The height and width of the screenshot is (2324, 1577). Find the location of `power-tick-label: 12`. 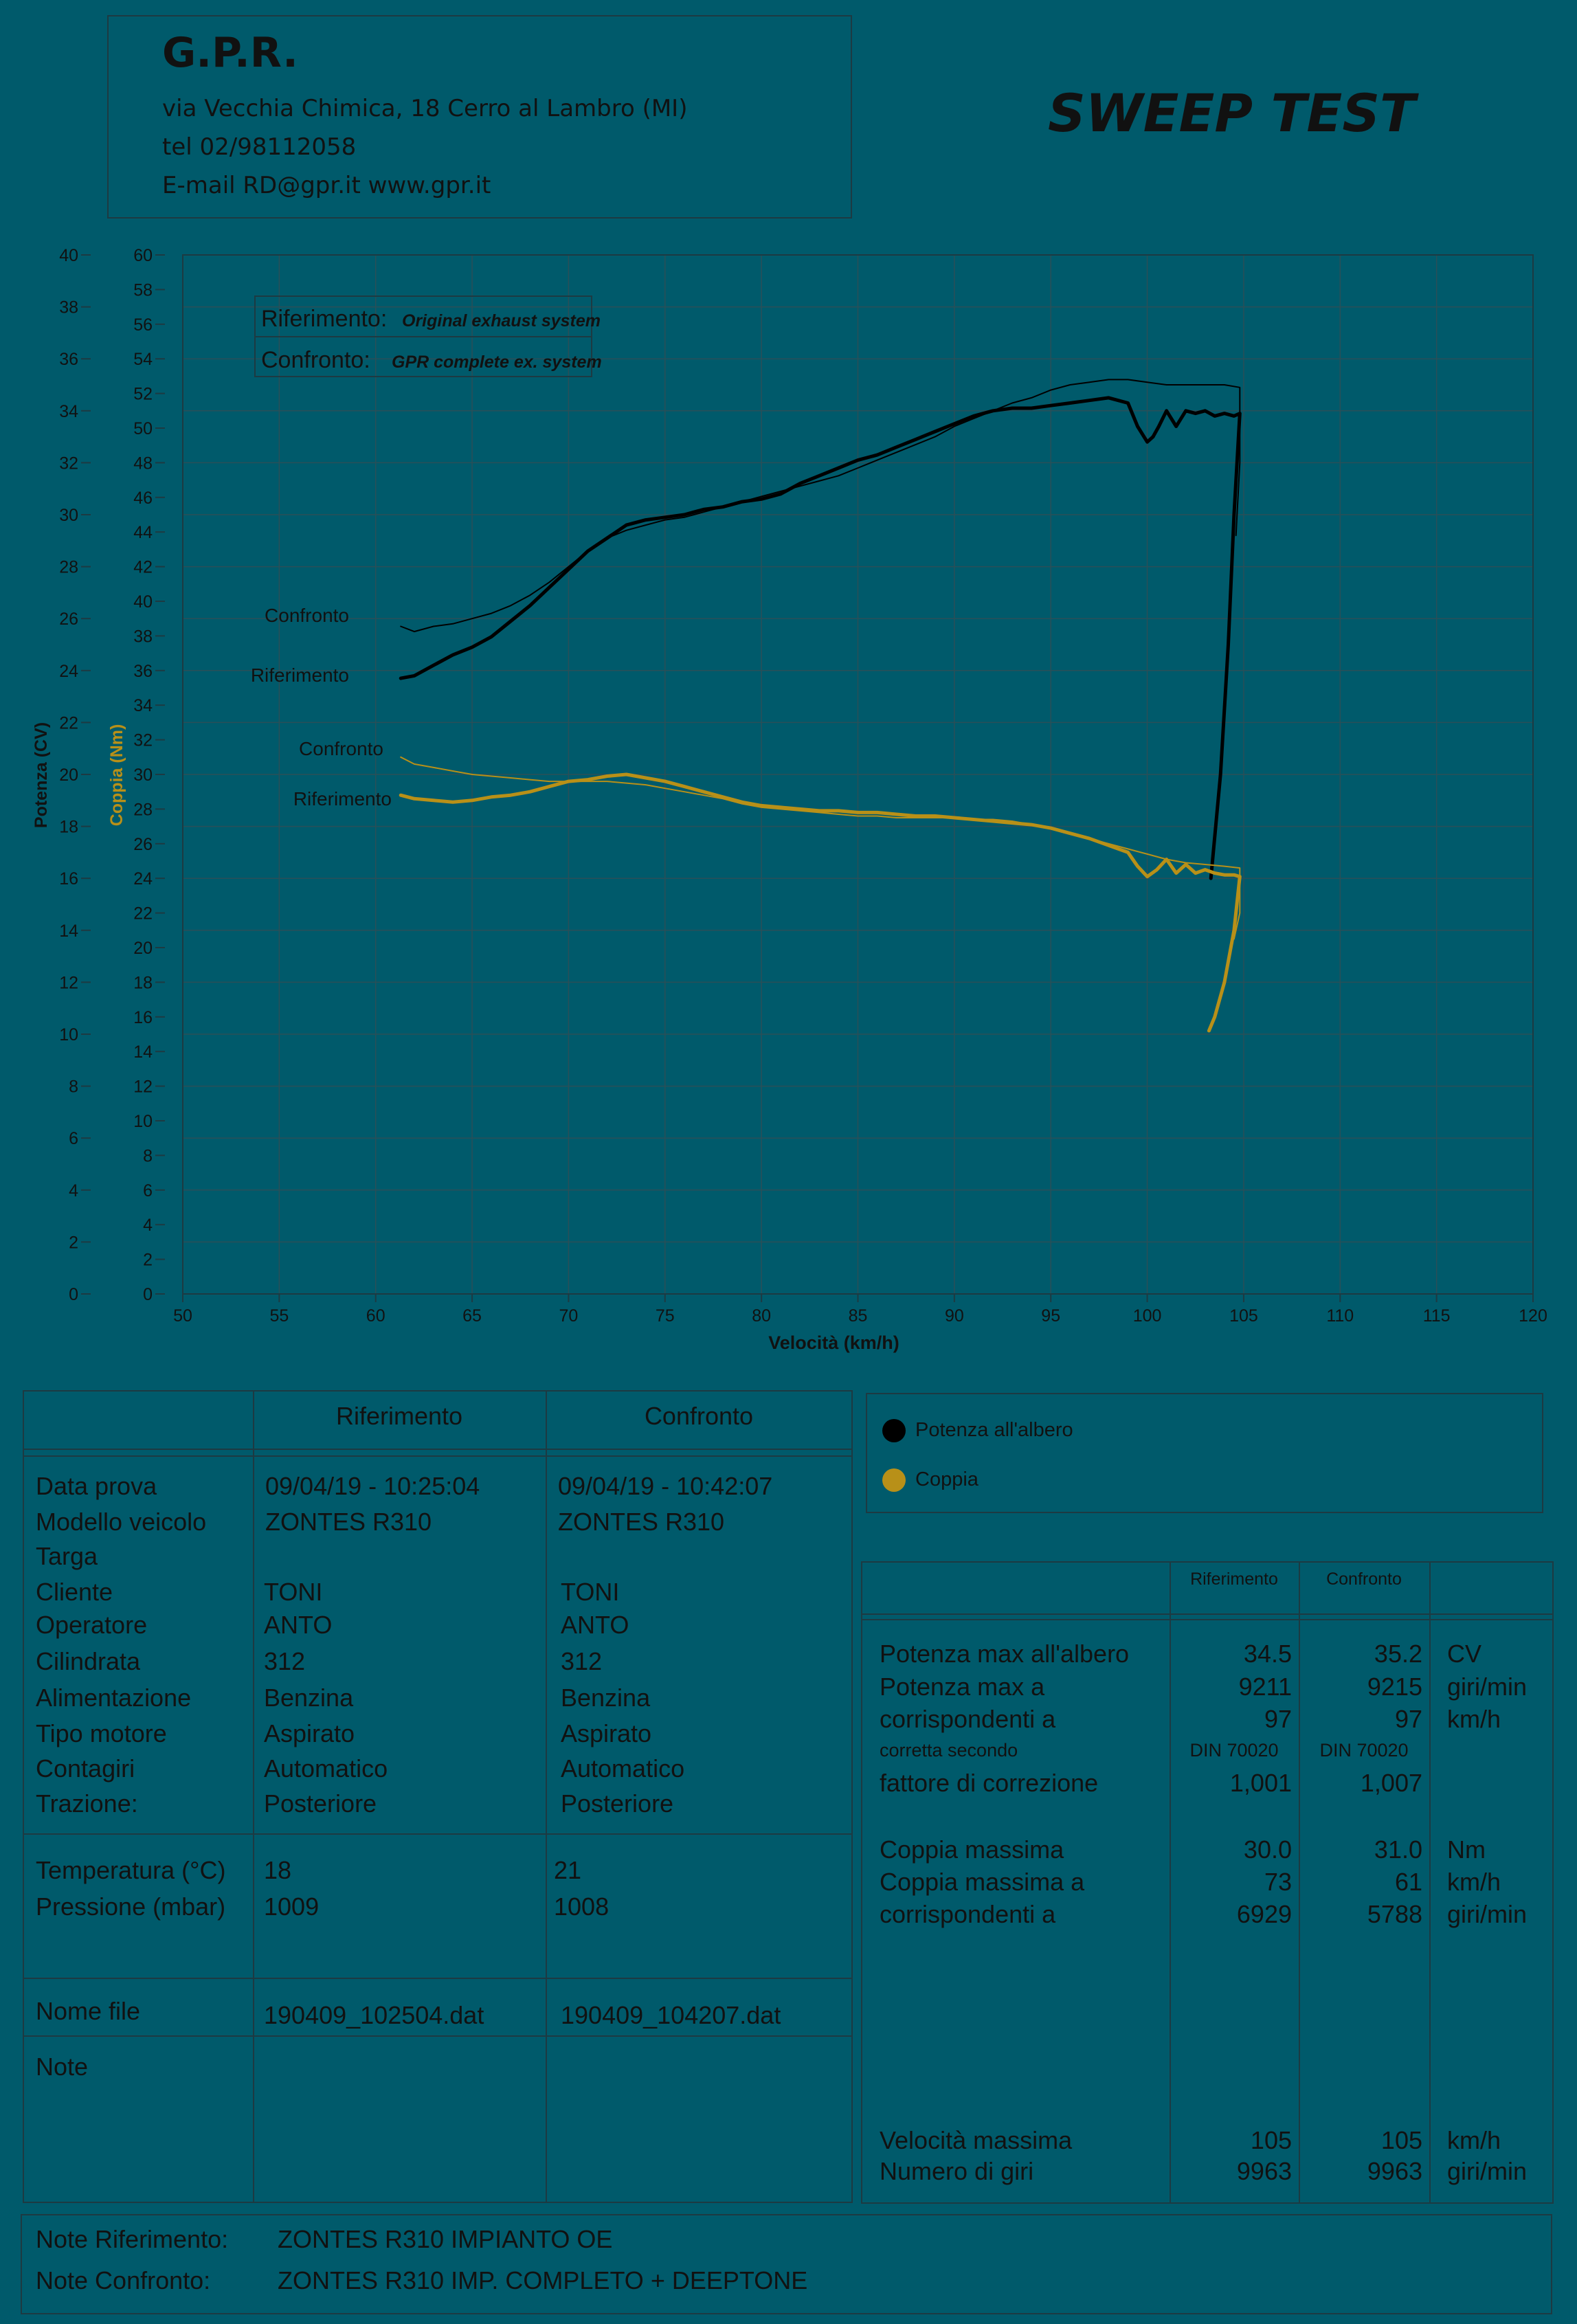

power-tick-label: 12 is located at coordinates (68, 982).